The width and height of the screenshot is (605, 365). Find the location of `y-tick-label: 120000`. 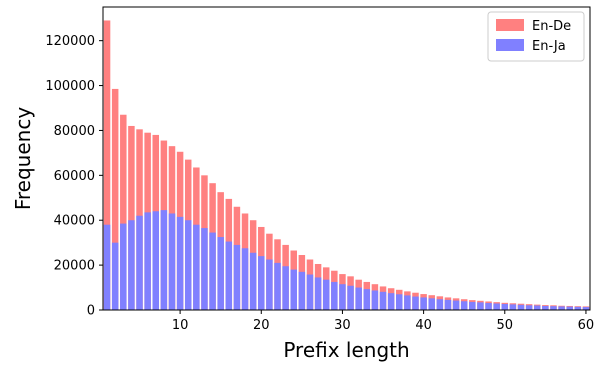

y-tick-label: 120000 is located at coordinates (70, 41).